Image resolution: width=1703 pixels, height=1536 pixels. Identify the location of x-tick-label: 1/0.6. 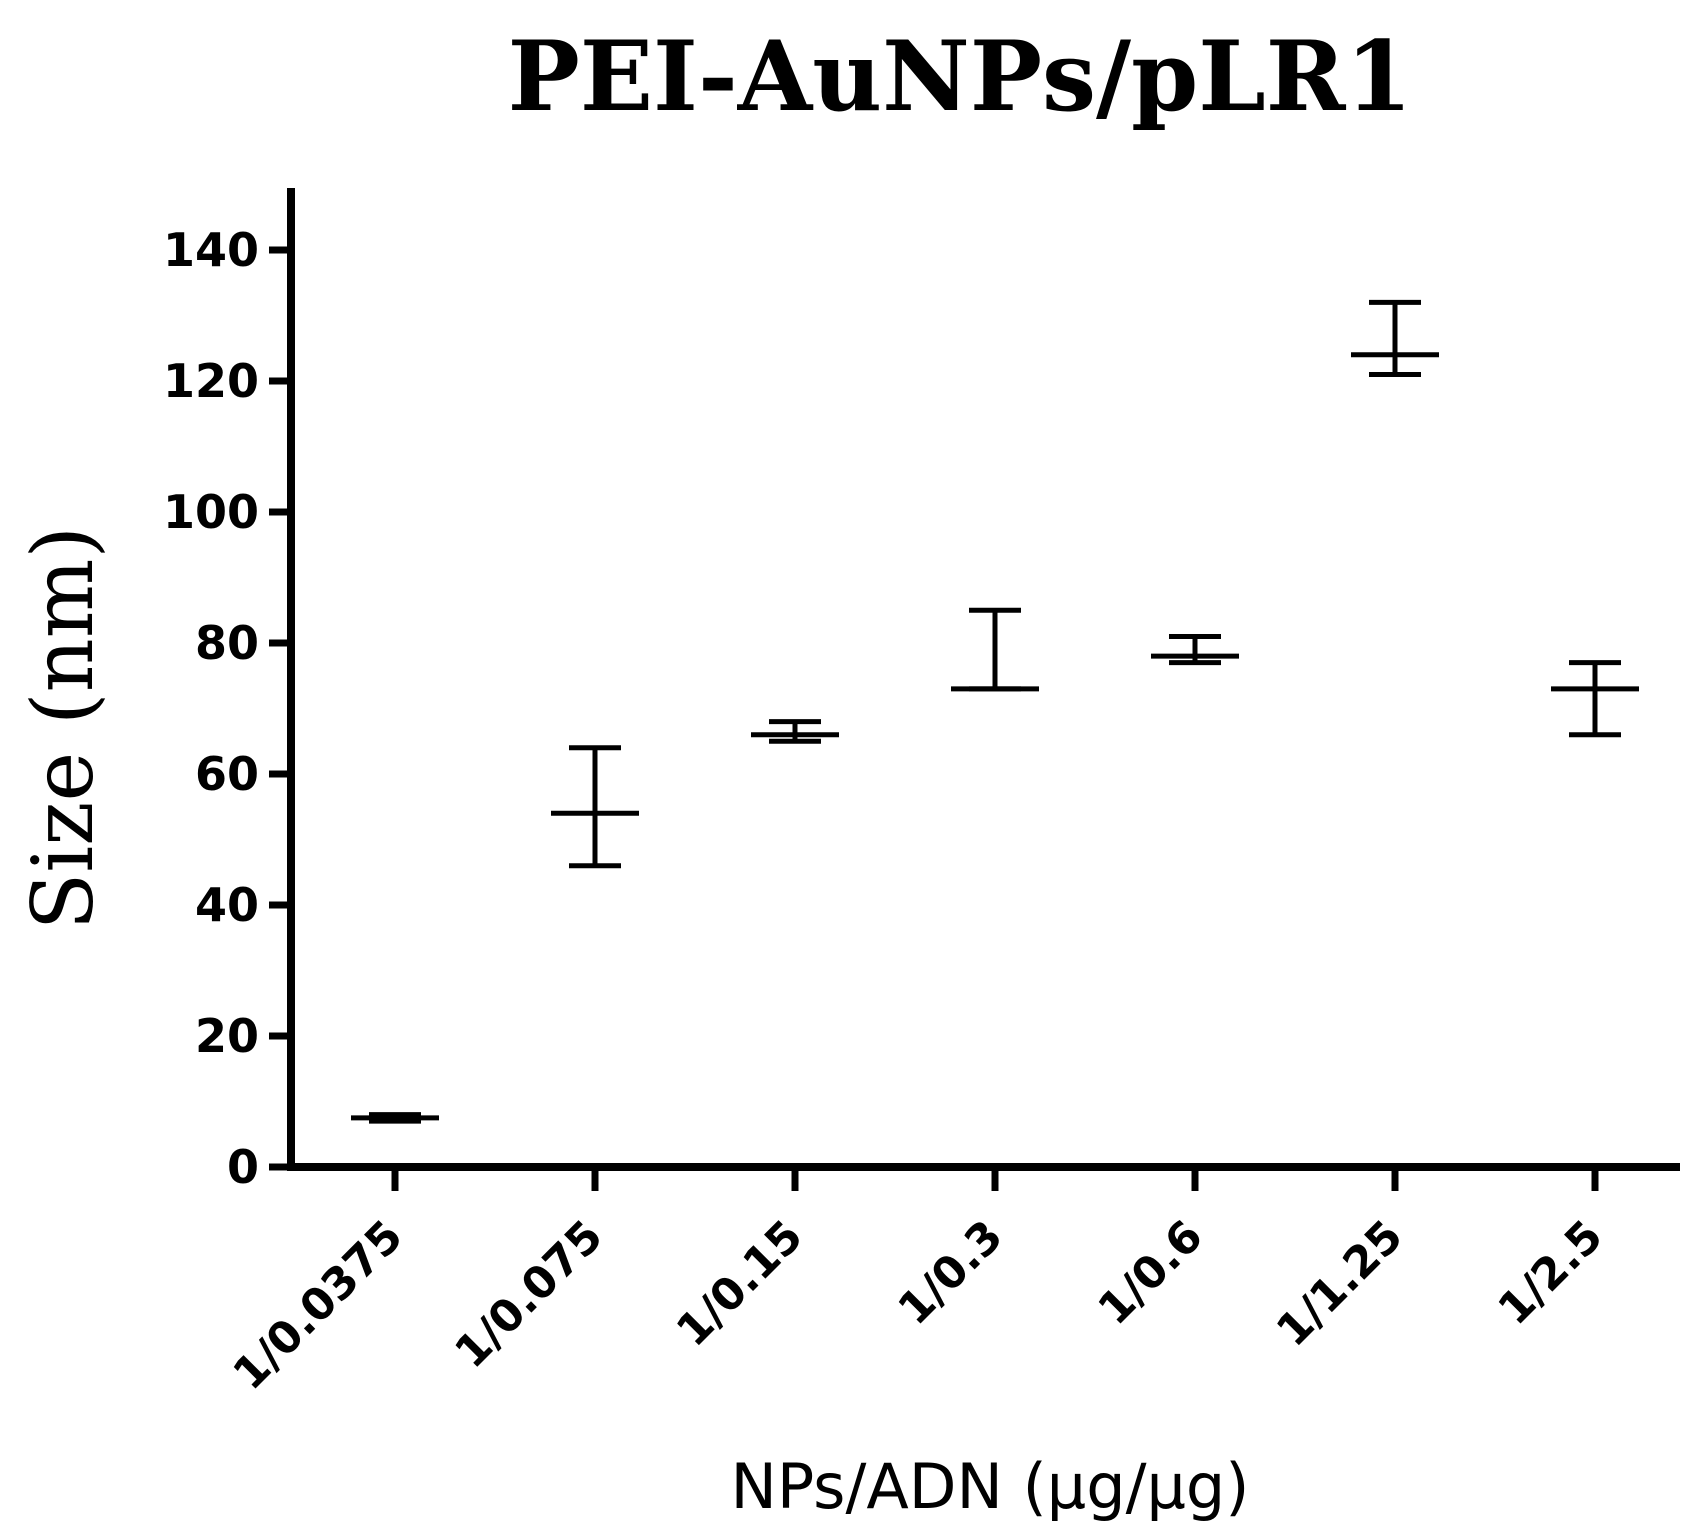
(1151, 1273).